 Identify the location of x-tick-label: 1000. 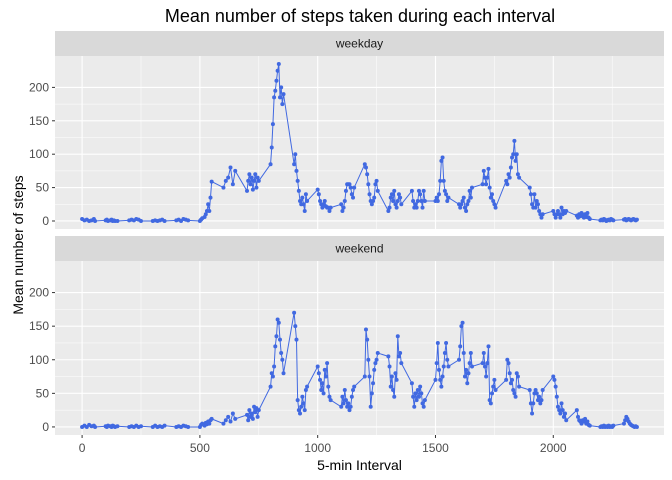
(317, 448).